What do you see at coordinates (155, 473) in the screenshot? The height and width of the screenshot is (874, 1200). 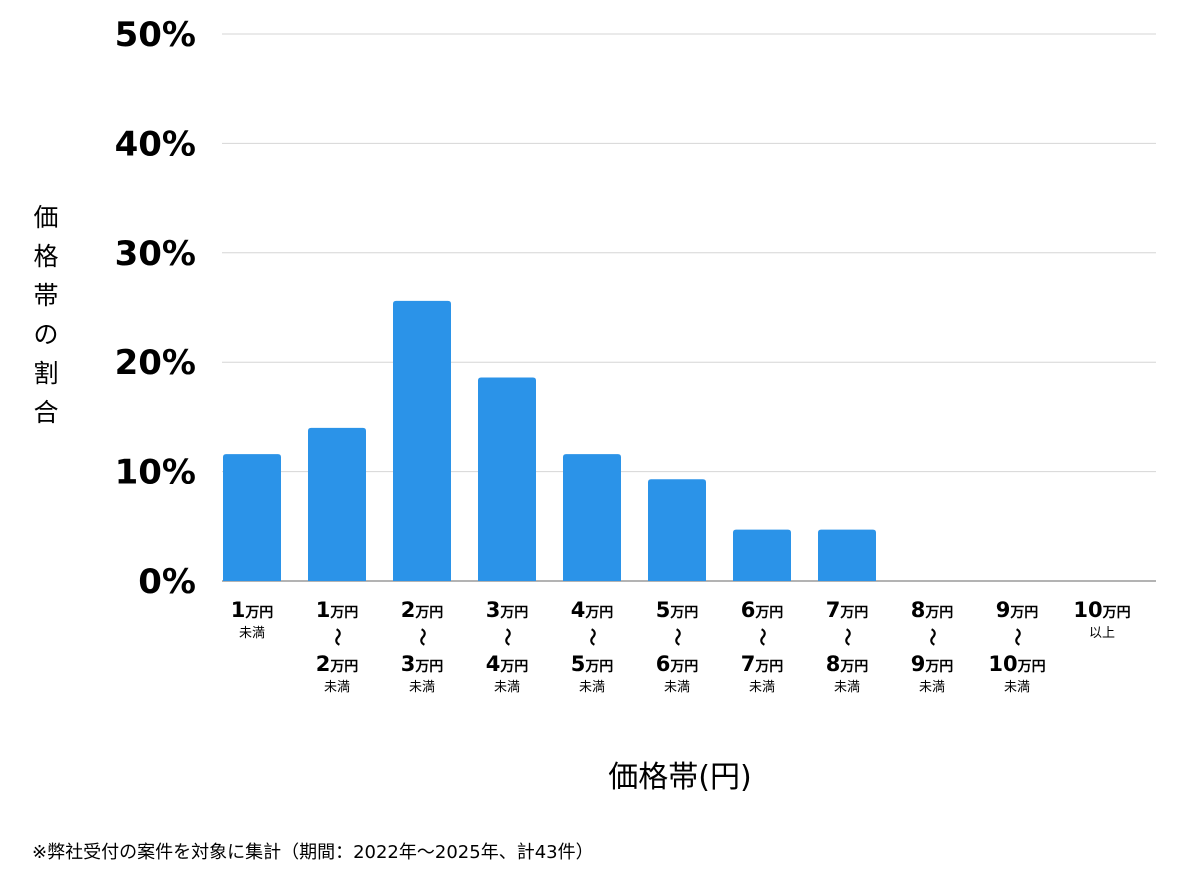 I see `y-tick-label: 10%` at bounding box center [155, 473].